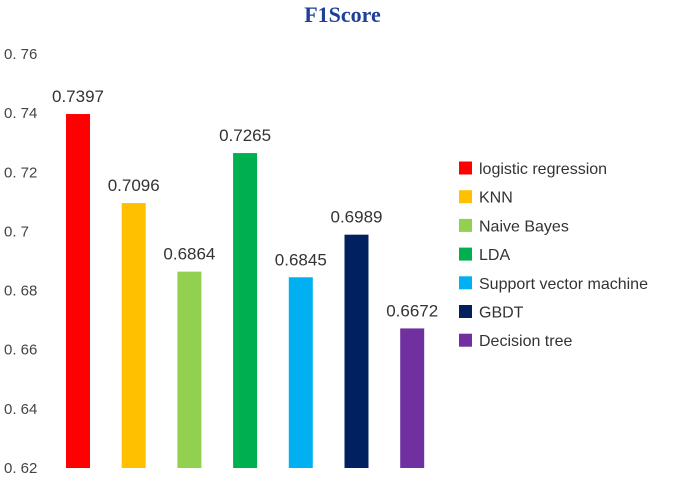 This screenshot has height=479, width=685. Describe the element at coordinates (78, 291) in the screenshot. I see `bar-logistic-regression` at that location.